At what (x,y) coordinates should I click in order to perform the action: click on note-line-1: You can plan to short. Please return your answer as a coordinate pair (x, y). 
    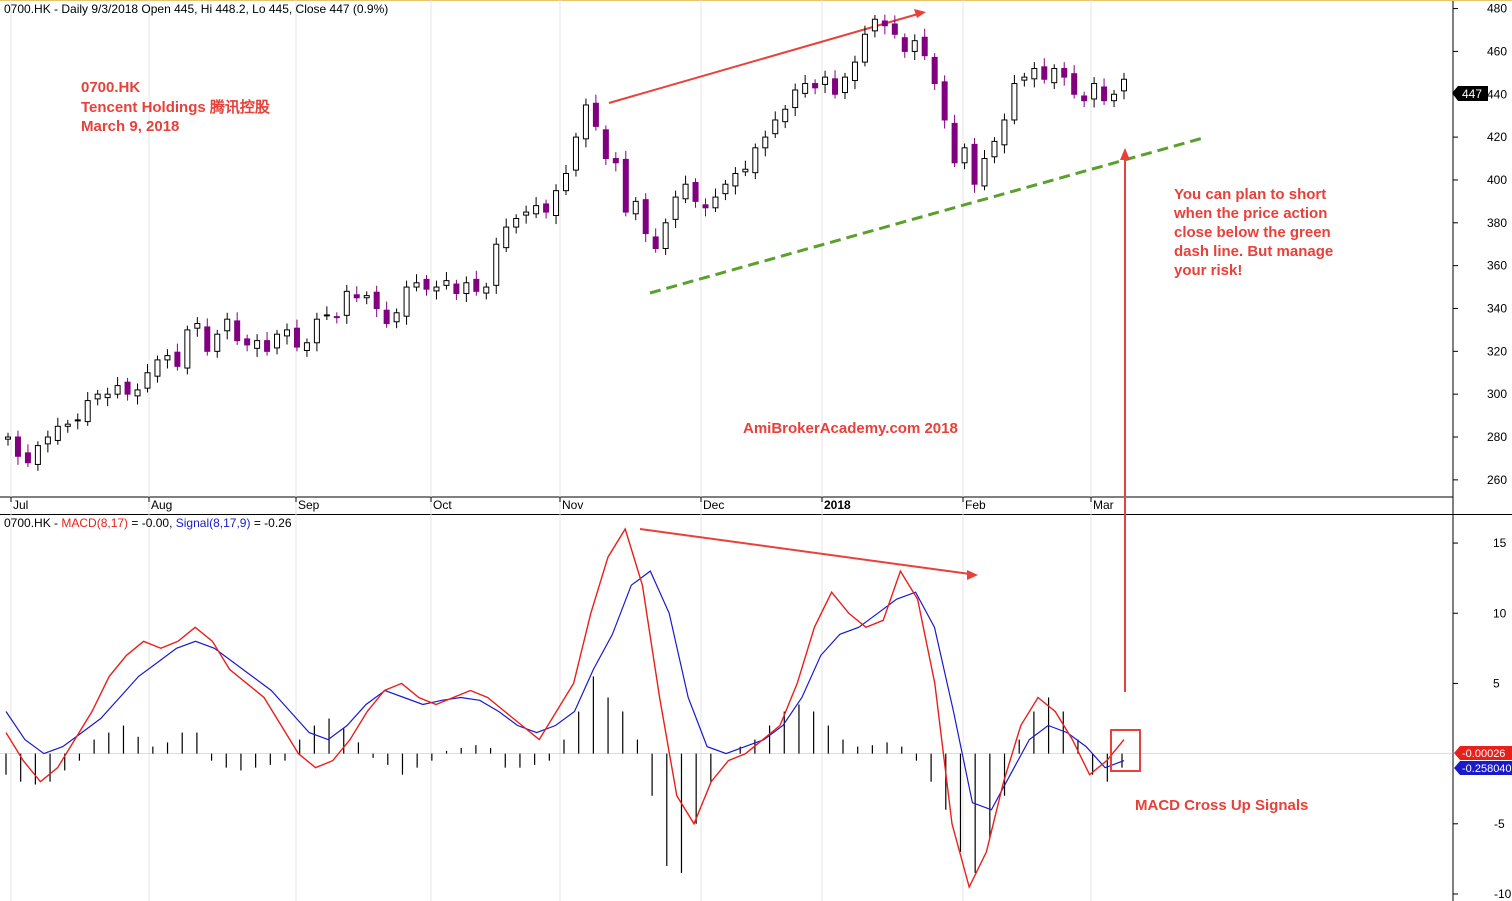
    Looking at the image, I should click on (1250, 194).